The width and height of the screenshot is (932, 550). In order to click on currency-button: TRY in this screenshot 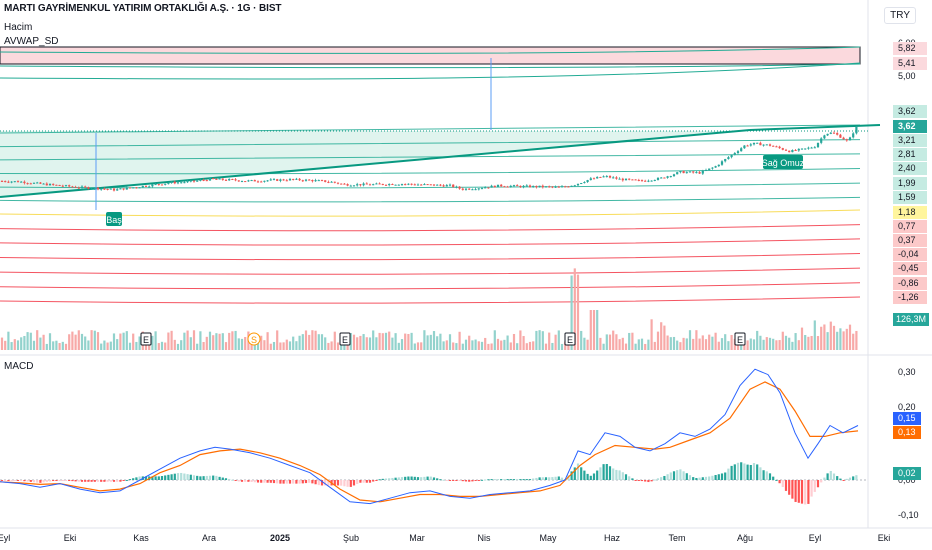, I will do `click(900, 15)`.